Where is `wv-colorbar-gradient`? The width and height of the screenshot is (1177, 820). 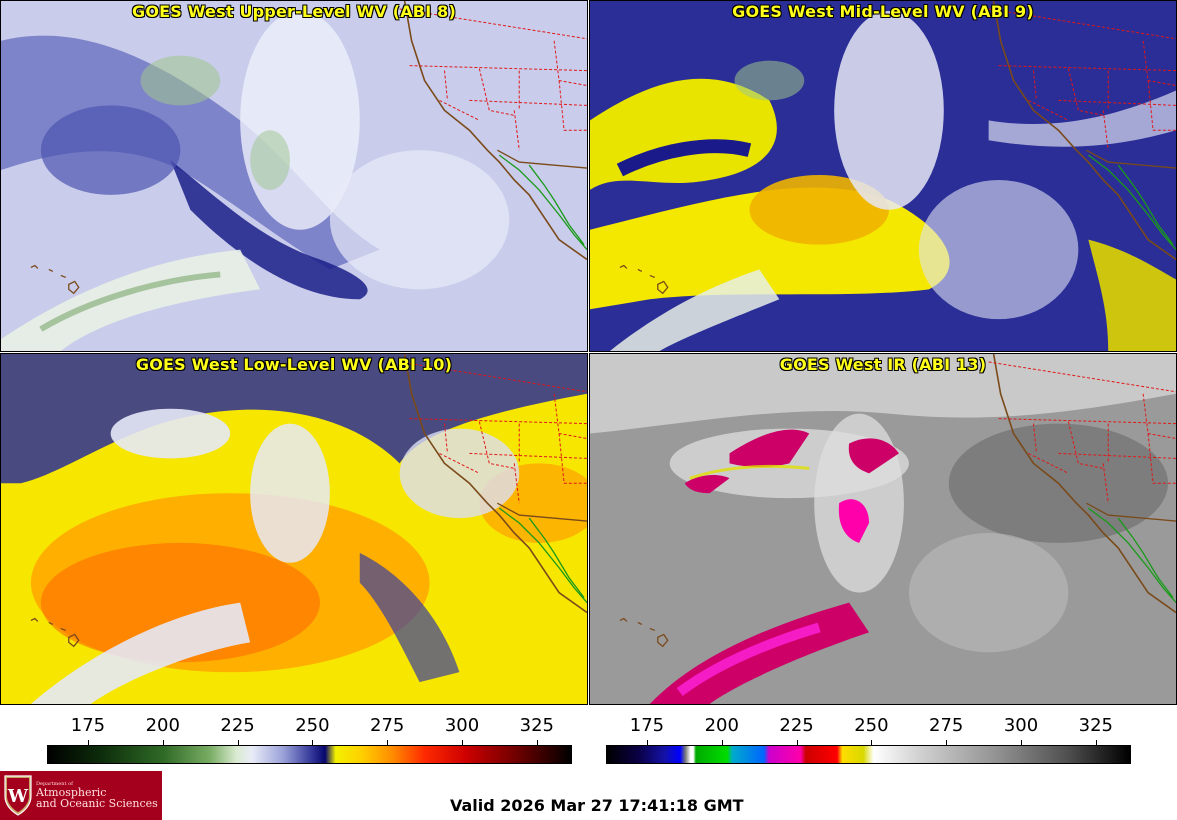 wv-colorbar-gradient is located at coordinates (309, 754).